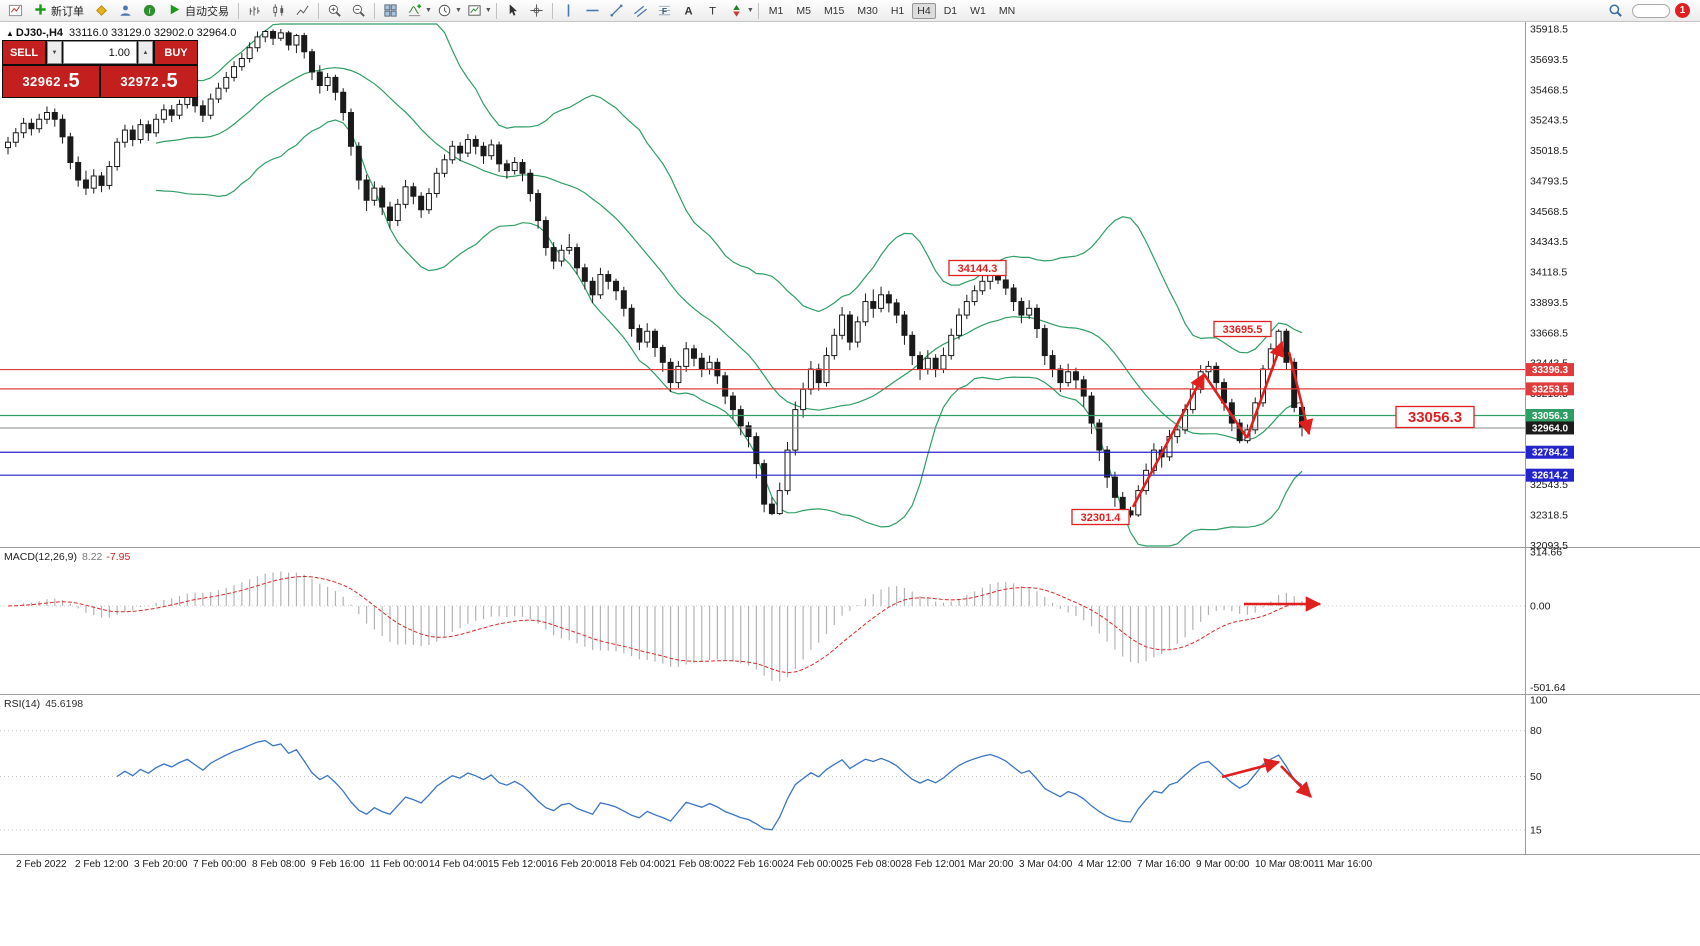  Describe the element at coordinates (803, 10) in the screenshot. I see `timeframe-m5: M5` at that location.